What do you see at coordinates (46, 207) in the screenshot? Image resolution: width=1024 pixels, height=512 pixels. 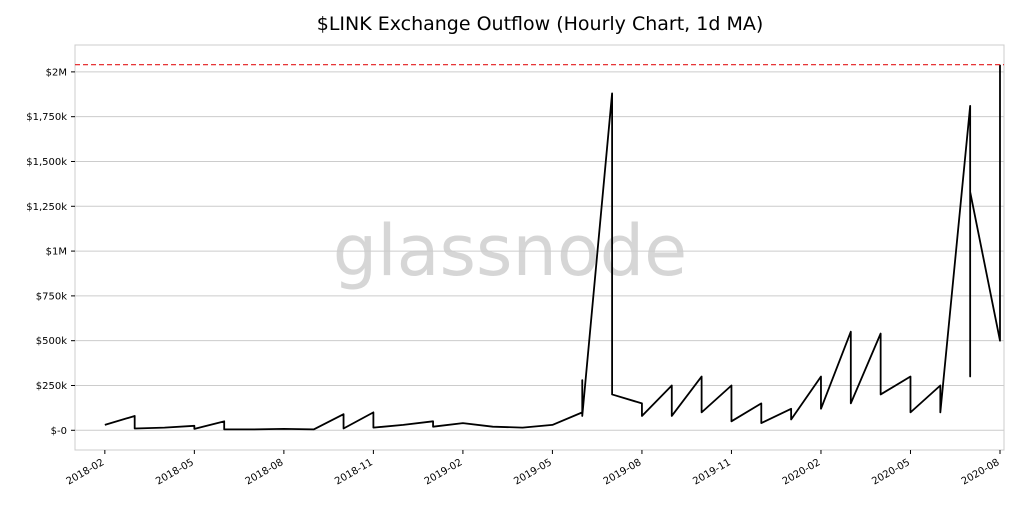 I see `y-tick-label: $1,250k` at bounding box center [46, 207].